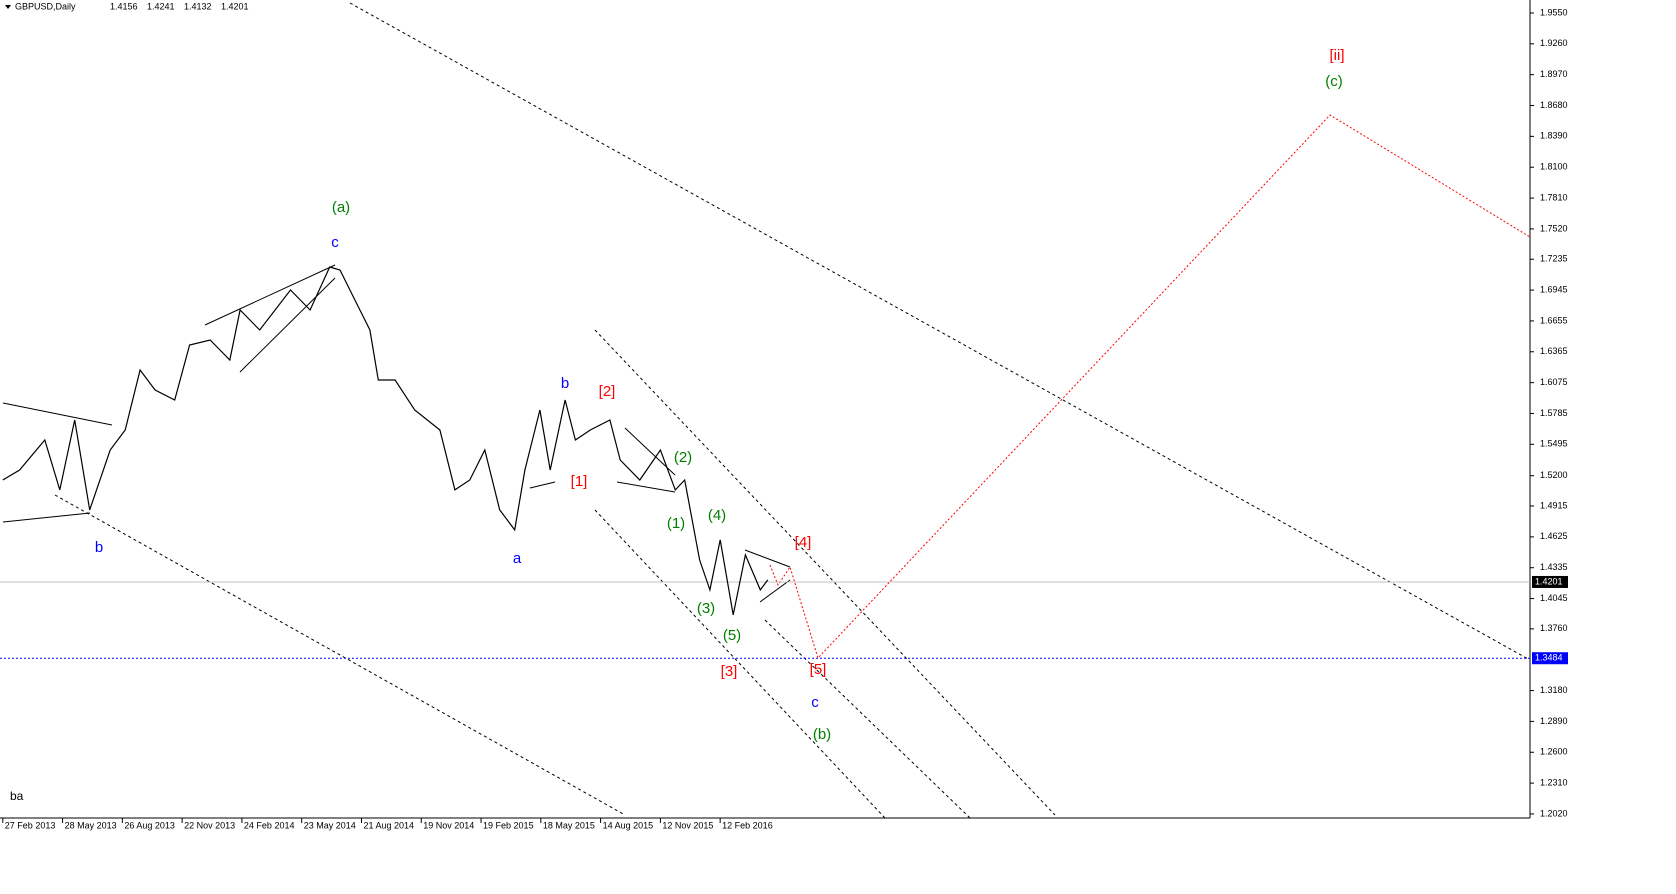 The width and height of the screenshot is (1676, 894). I want to click on wave-label: a, so click(517, 558).